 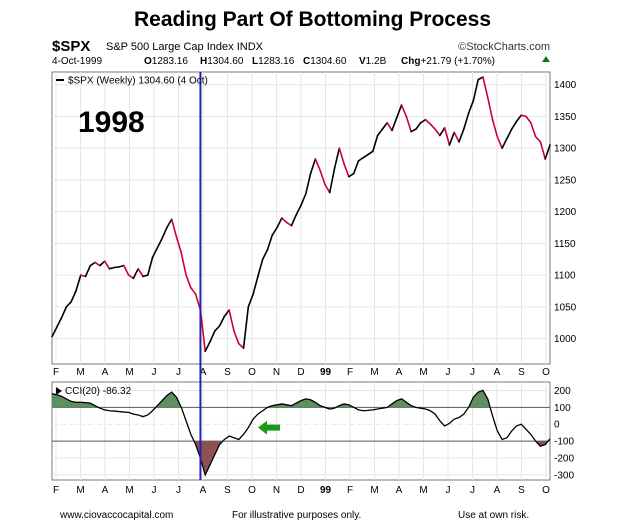 I want to click on change-value: +21.79 (+1.70%), so click(x=457, y=61).